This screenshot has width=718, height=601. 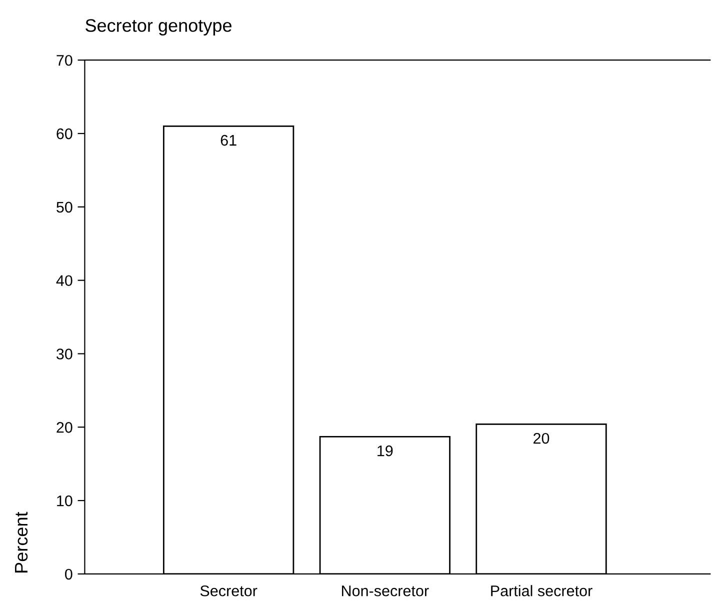 I want to click on chart-title: Secretor genotype, so click(x=159, y=27).